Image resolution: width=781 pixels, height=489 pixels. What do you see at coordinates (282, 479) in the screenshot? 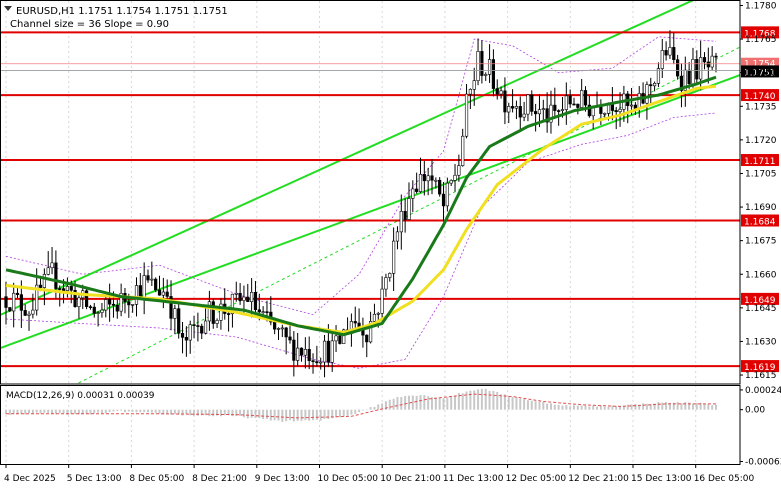
I see `time-tick-label: 9 Dec 13:00` at bounding box center [282, 479].